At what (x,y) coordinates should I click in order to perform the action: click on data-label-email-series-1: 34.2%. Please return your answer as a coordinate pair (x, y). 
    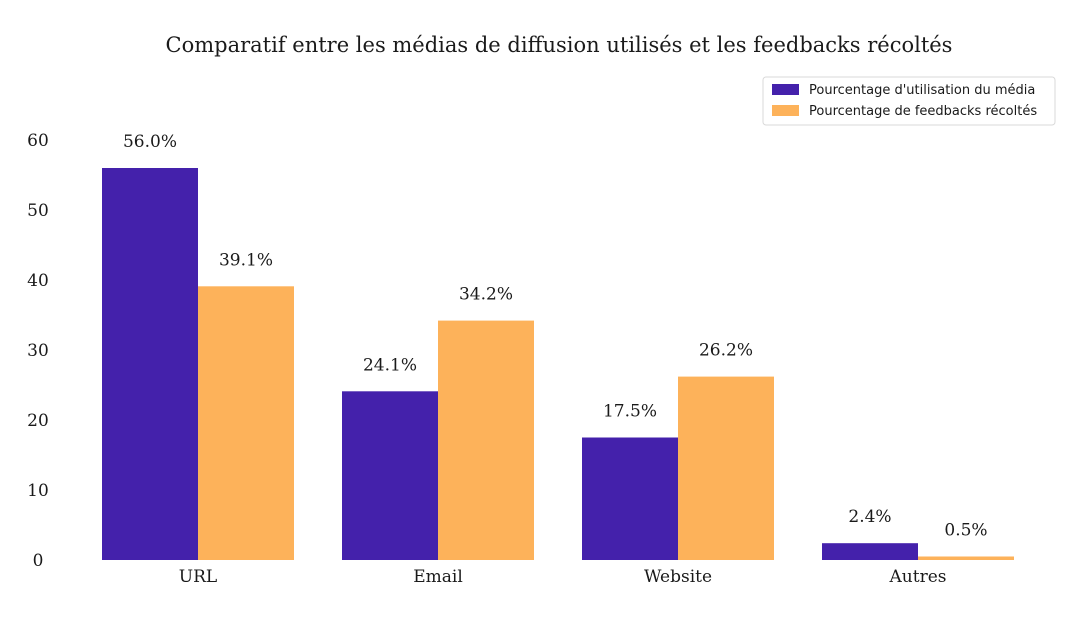
    Looking at the image, I should click on (486, 295).